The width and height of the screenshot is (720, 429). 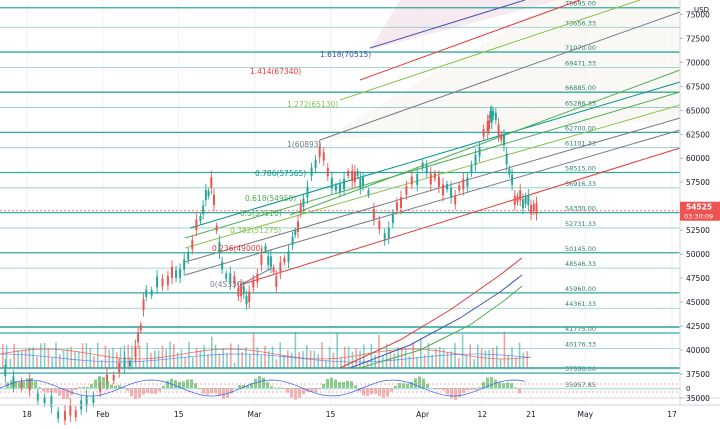 What do you see at coordinates (255, 230) in the screenshot?
I see `fib-level-label: 0.382(51275)` at bounding box center [255, 230].